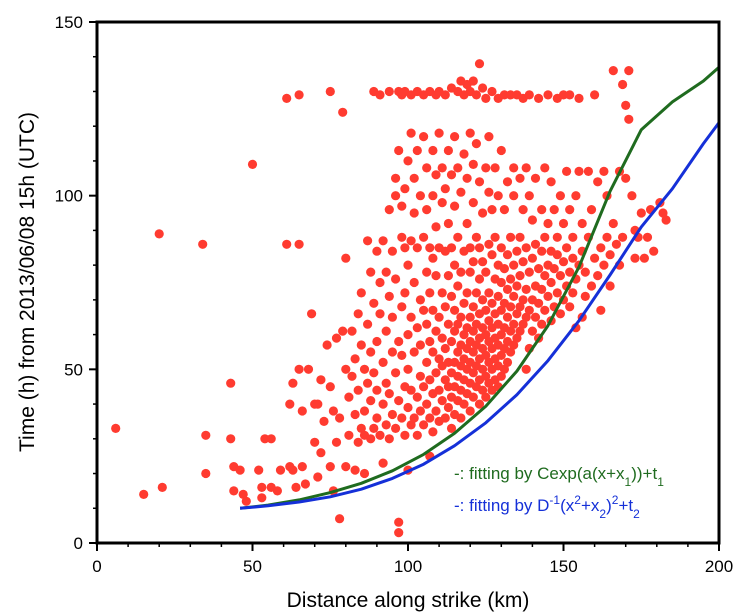 The width and height of the screenshot is (739, 614). Describe the element at coordinates (563, 566) in the screenshot. I see `x-tick-label: 150` at that location.